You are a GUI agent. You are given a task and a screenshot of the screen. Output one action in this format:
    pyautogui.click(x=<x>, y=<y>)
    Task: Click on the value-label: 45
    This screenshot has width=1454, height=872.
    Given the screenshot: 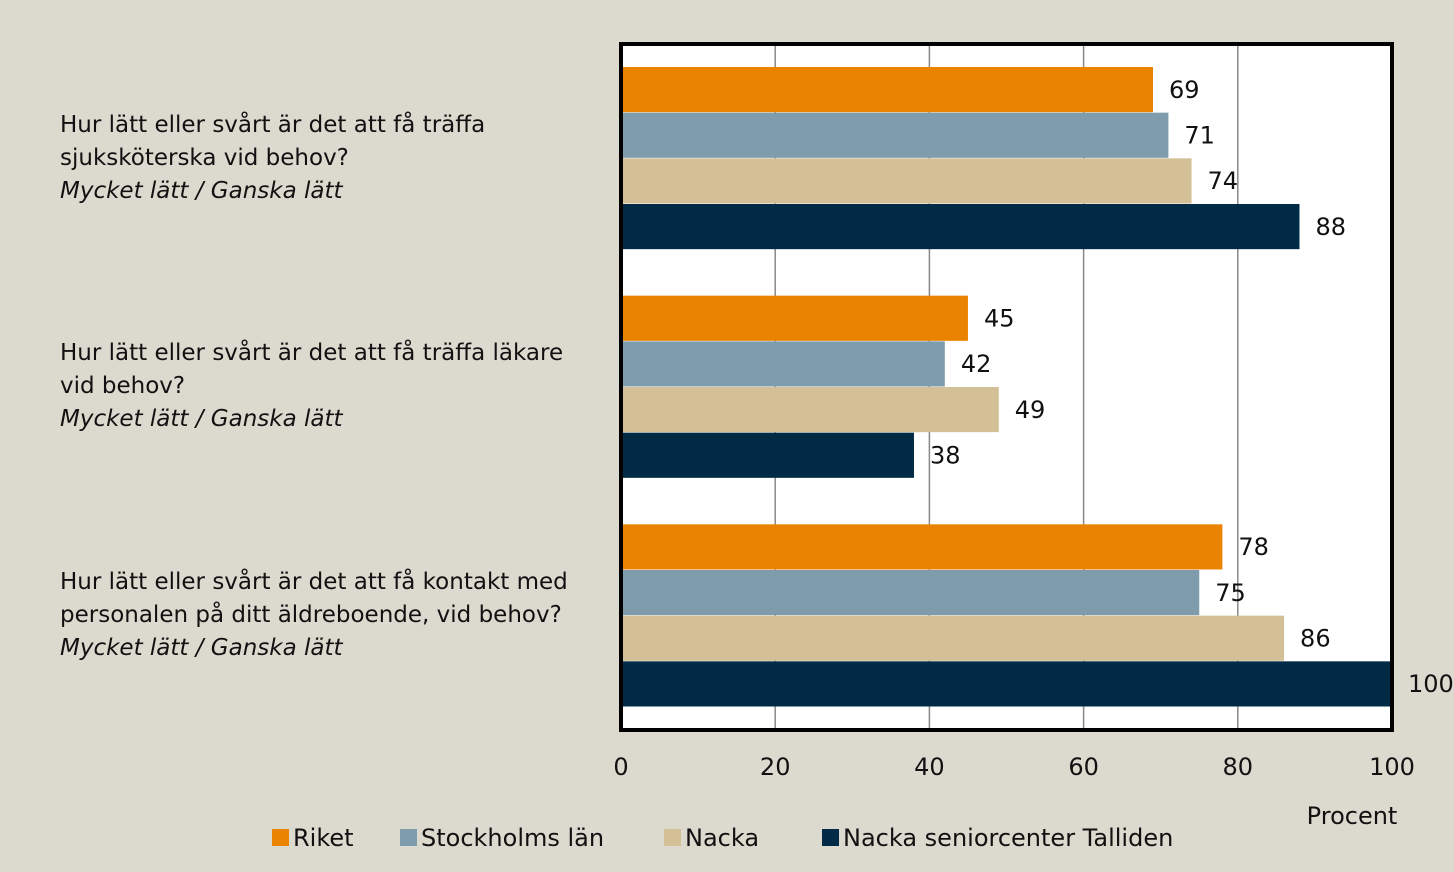 What is the action you would take?
    pyautogui.click(x=999, y=319)
    